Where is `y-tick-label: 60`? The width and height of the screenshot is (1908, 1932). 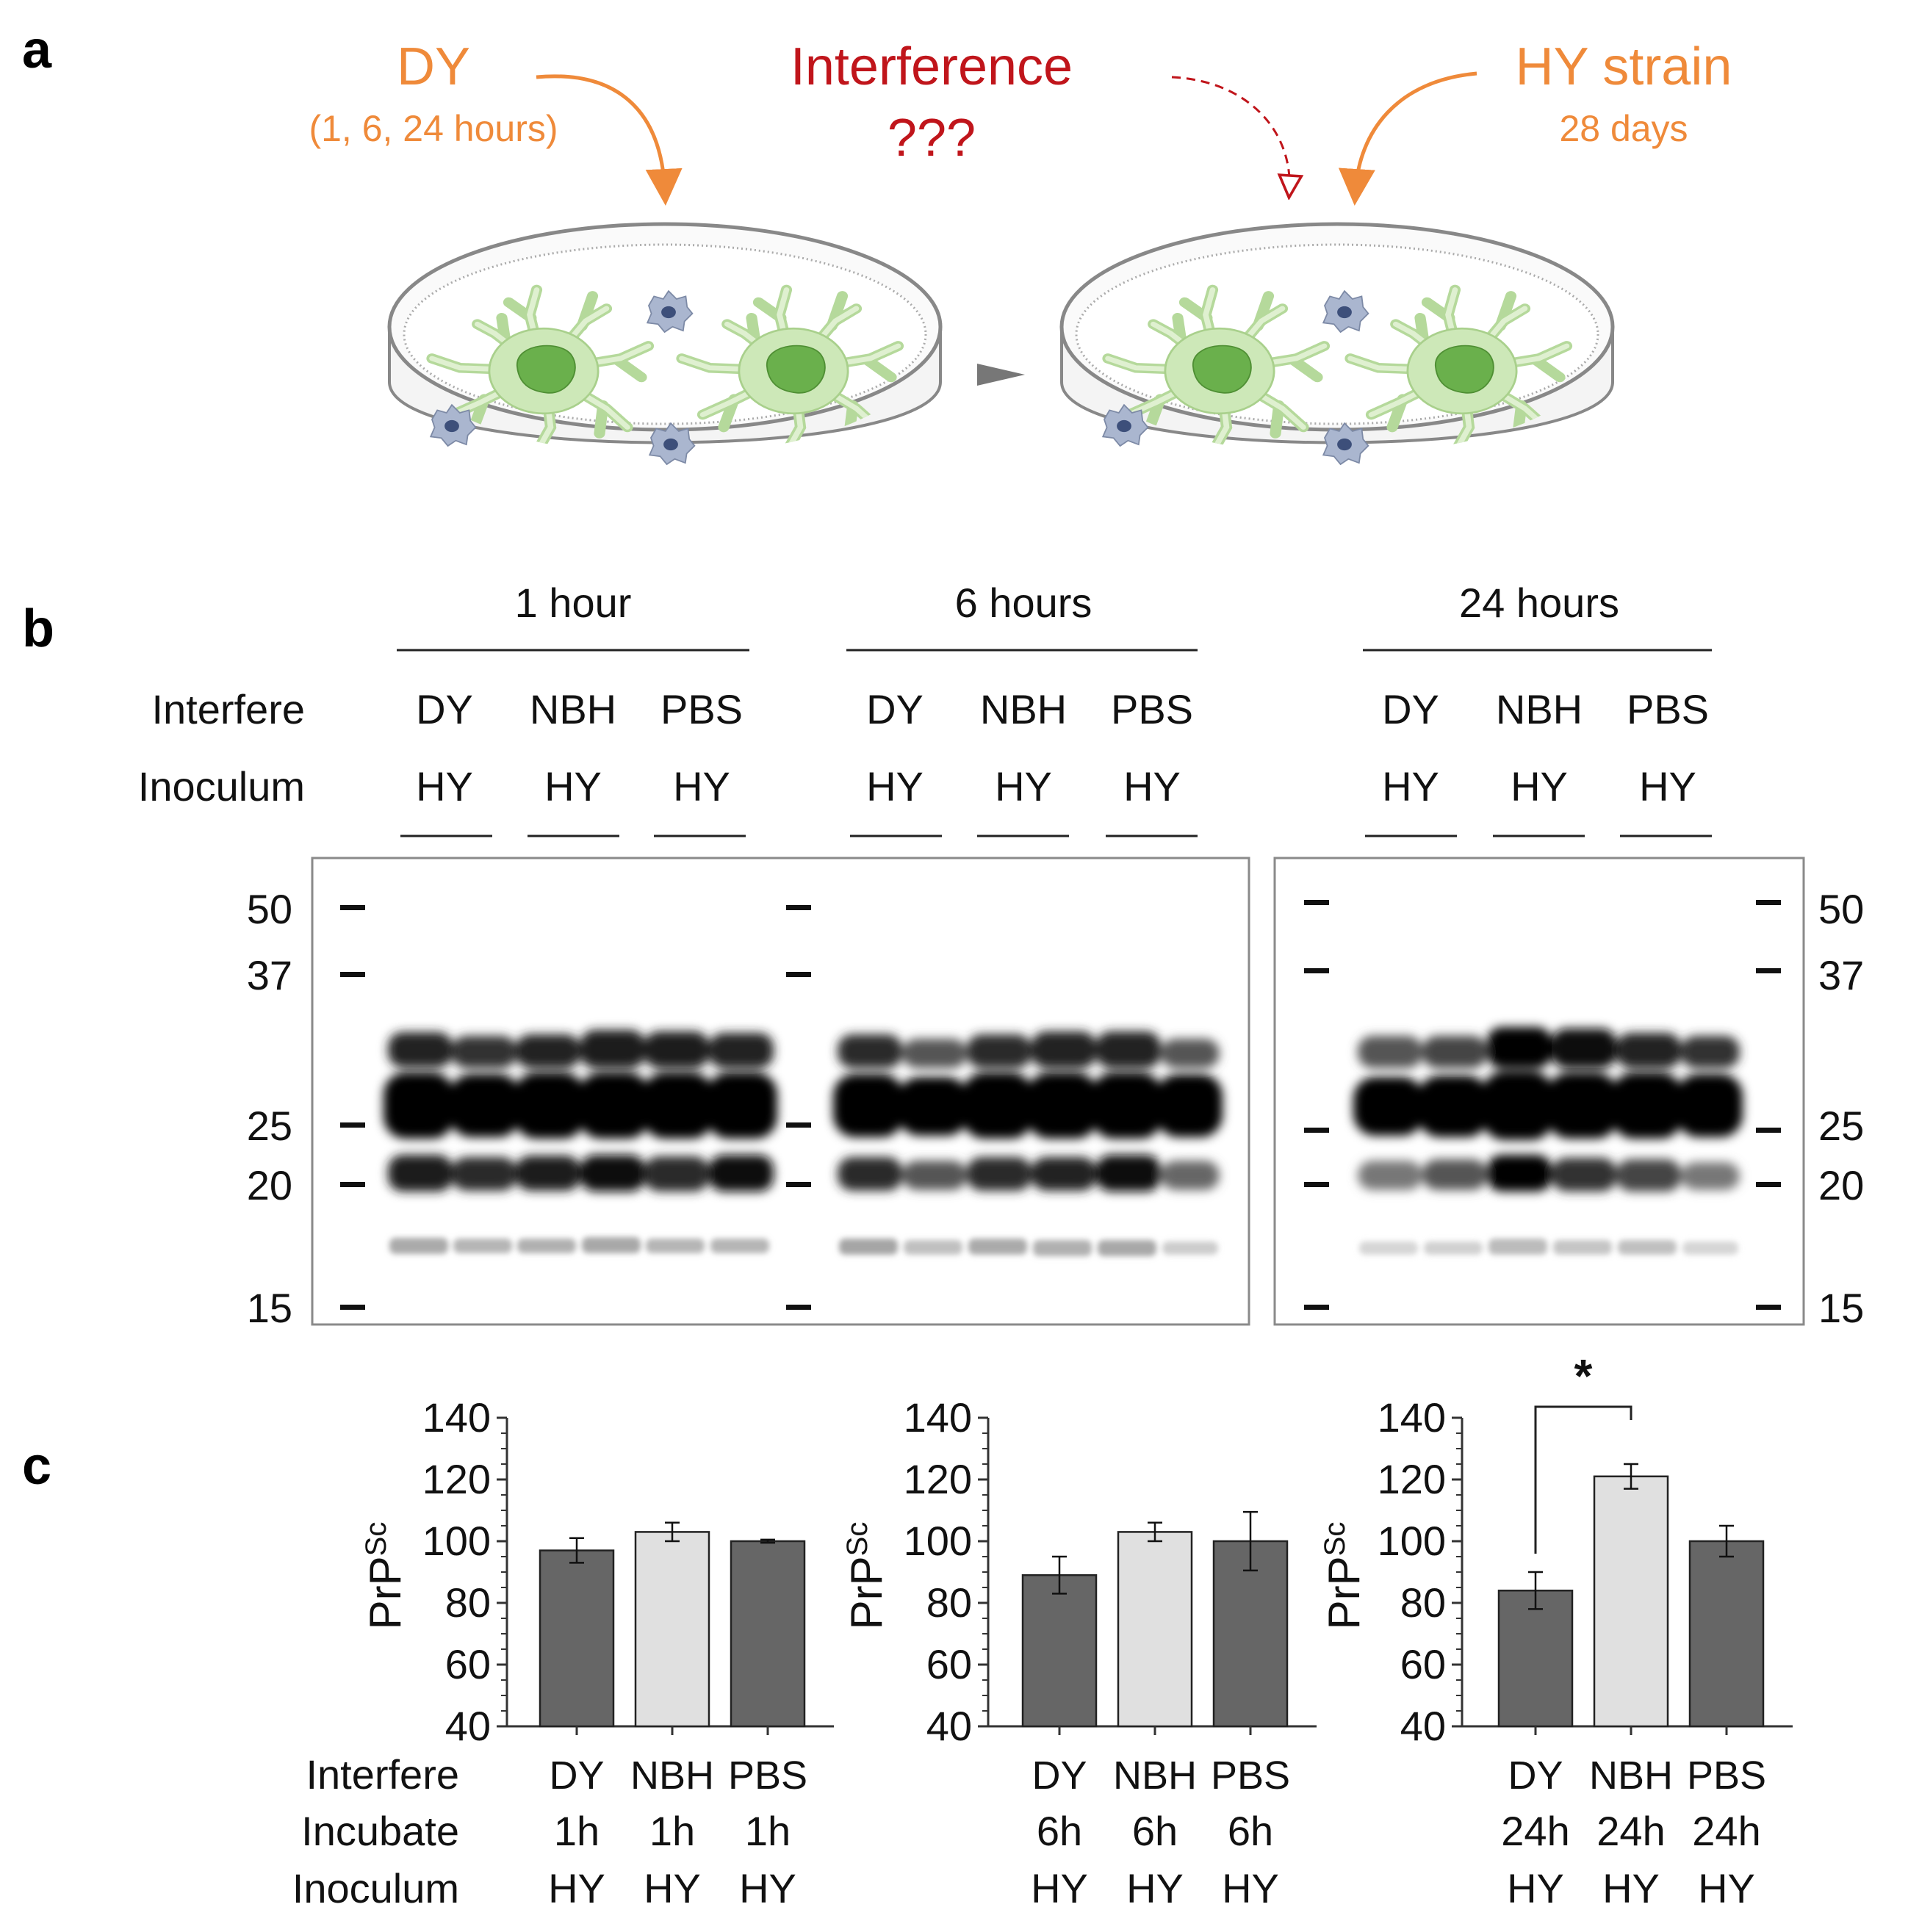
y-tick-label: 60 is located at coordinates (949, 1664).